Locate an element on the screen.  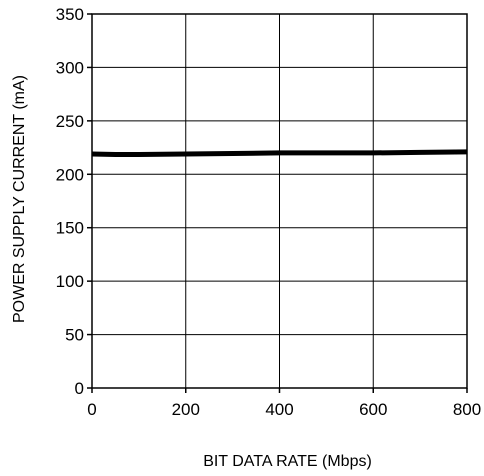
y-tick-label: 250 is located at coordinates (70, 121).